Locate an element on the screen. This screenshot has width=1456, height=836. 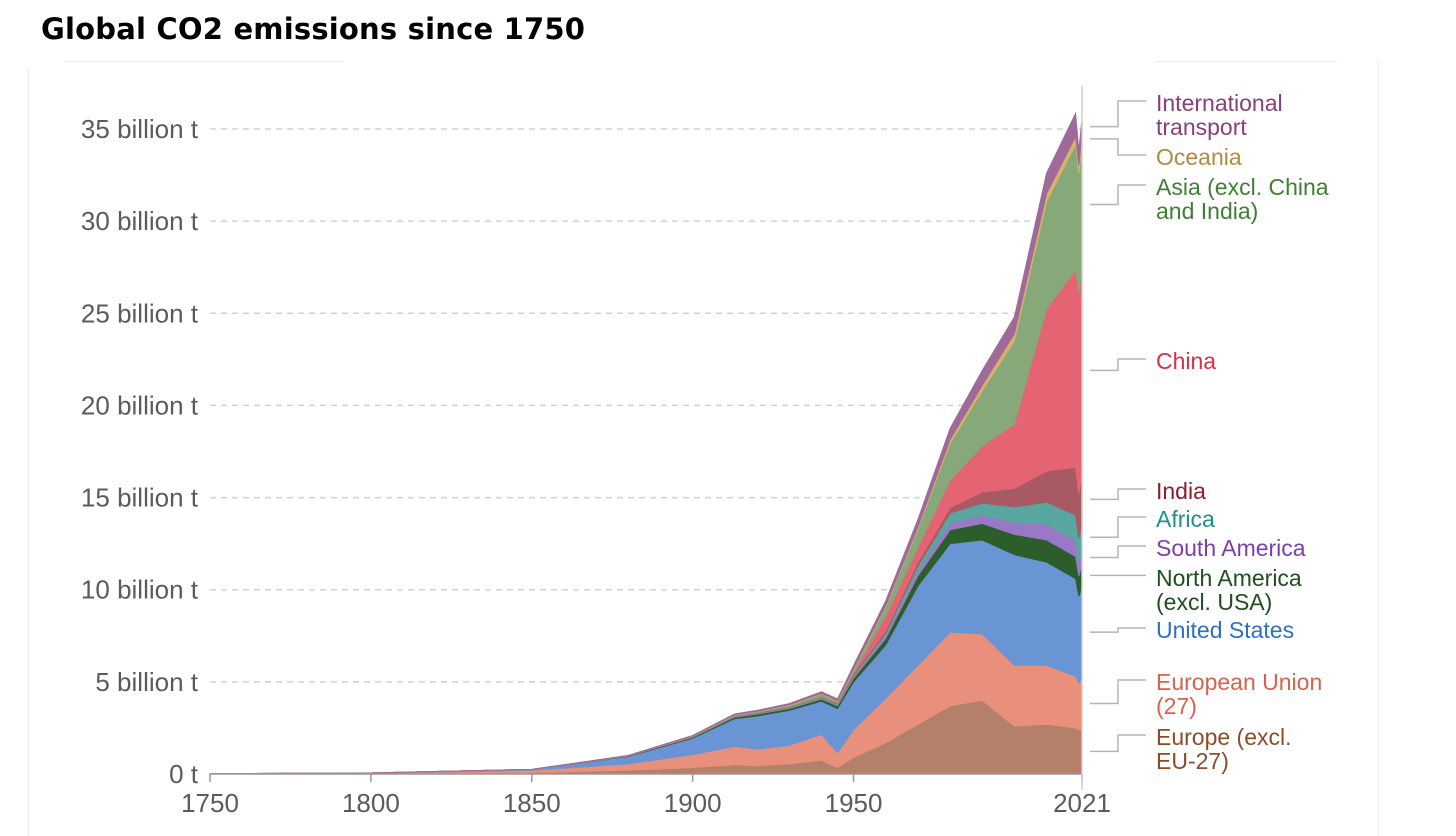
x-tick-label: 1900 is located at coordinates (693, 803).